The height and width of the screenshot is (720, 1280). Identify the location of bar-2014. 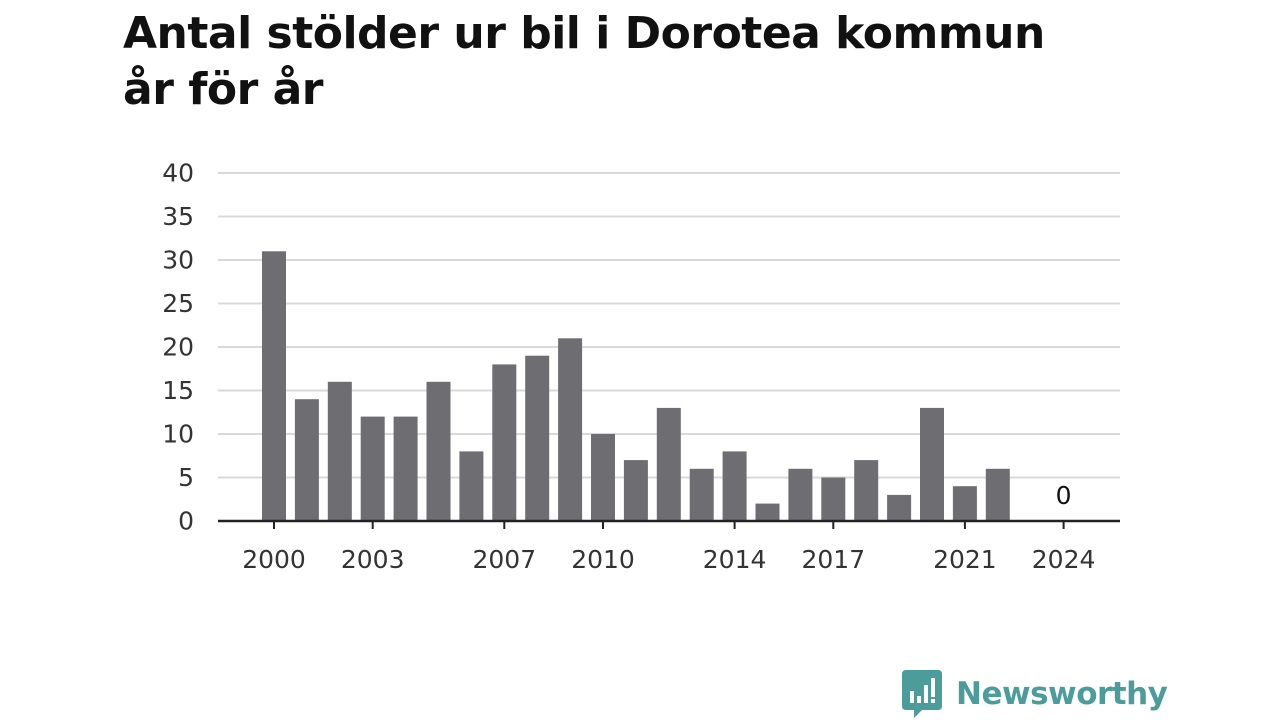
(734, 486).